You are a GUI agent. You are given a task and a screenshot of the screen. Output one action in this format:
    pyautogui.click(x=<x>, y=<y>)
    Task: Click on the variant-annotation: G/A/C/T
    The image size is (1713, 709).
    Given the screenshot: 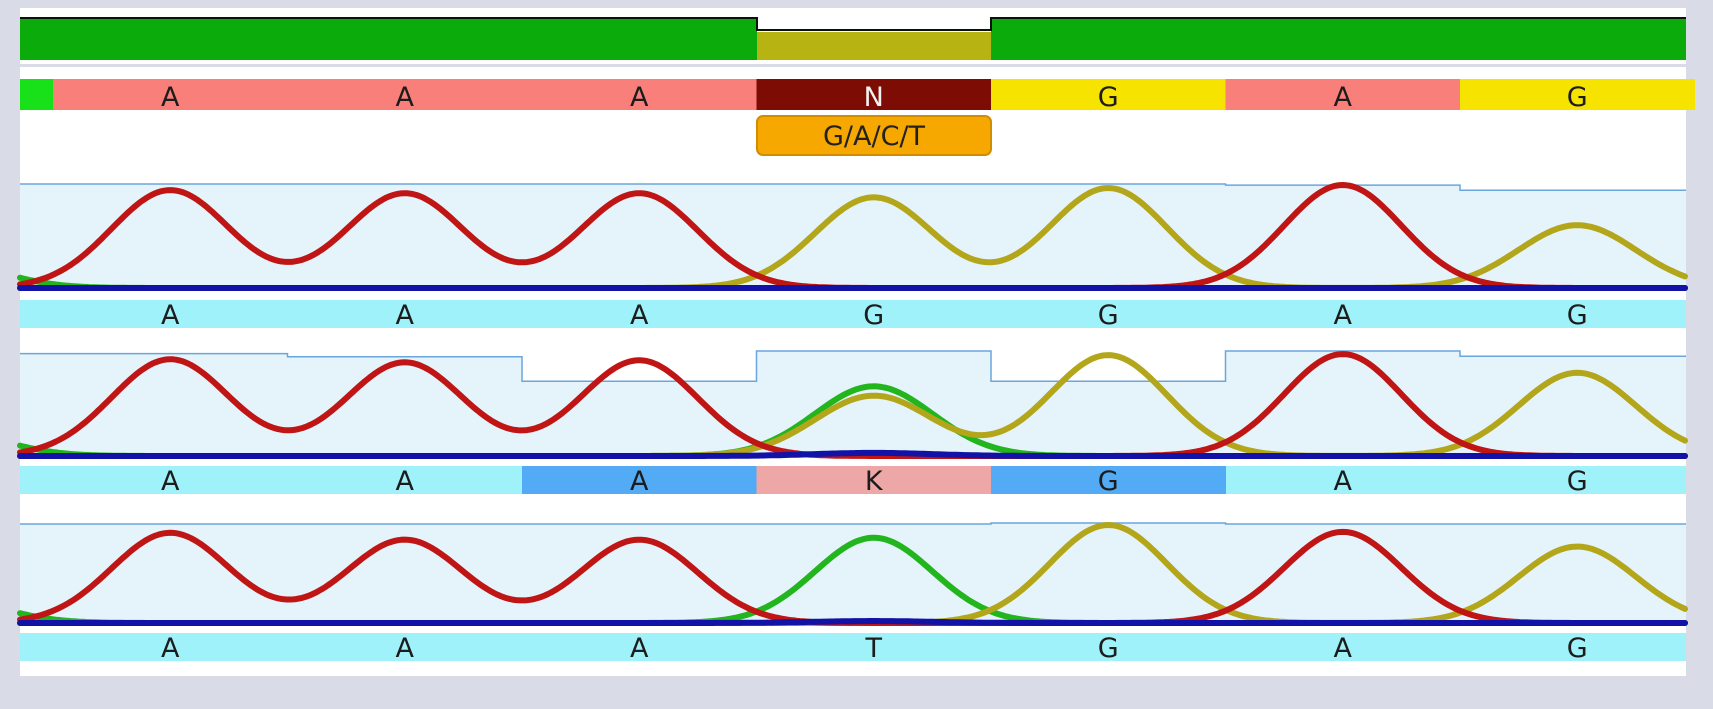 What is the action you would take?
    pyautogui.click(x=874, y=135)
    